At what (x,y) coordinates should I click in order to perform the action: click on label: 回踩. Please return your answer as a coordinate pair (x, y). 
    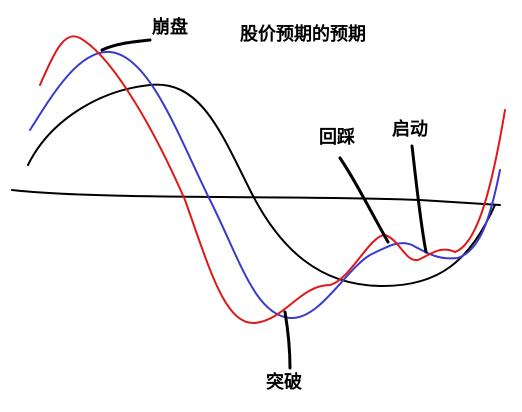
    Looking at the image, I should click on (337, 137).